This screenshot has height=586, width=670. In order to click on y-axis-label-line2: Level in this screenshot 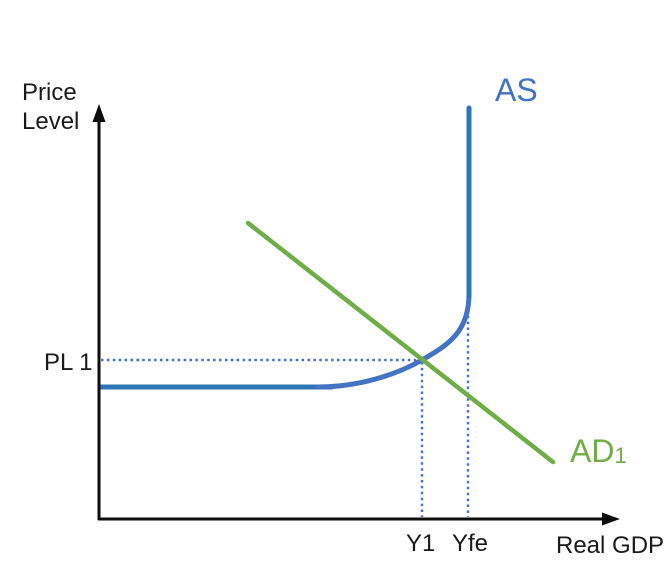, I will do `click(51, 121)`.